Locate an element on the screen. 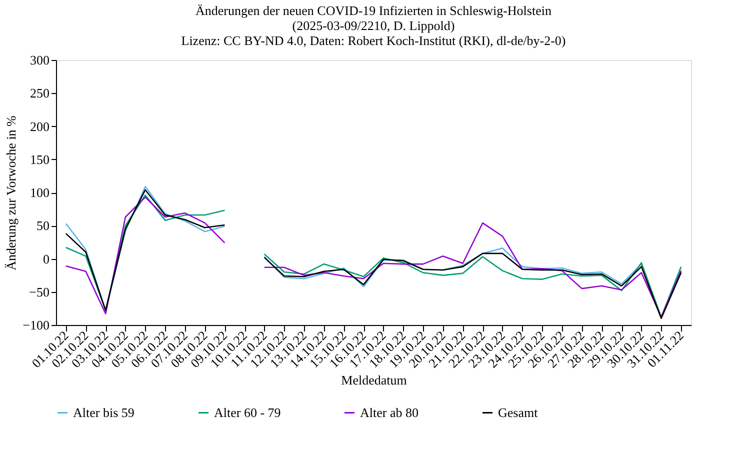 The image size is (750, 450). x-axis-title: Meldedatum is located at coordinates (374, 380).